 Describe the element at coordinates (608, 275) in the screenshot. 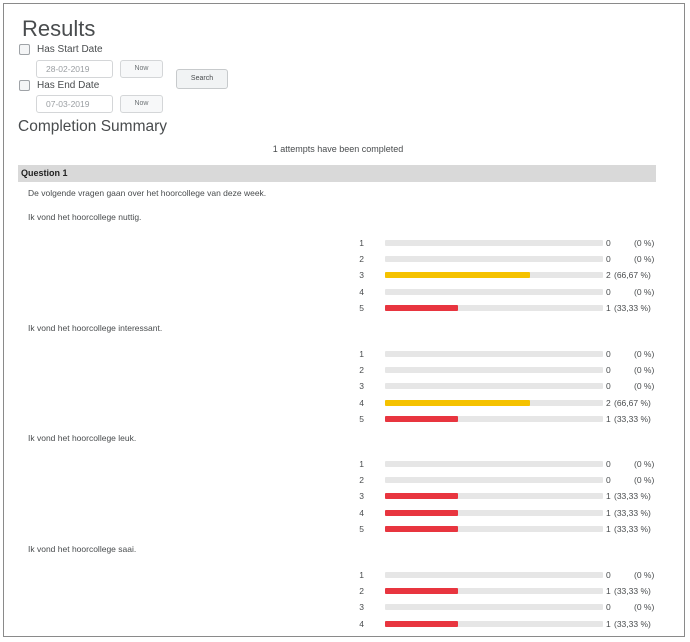

I see `option-count: 2` at that location.